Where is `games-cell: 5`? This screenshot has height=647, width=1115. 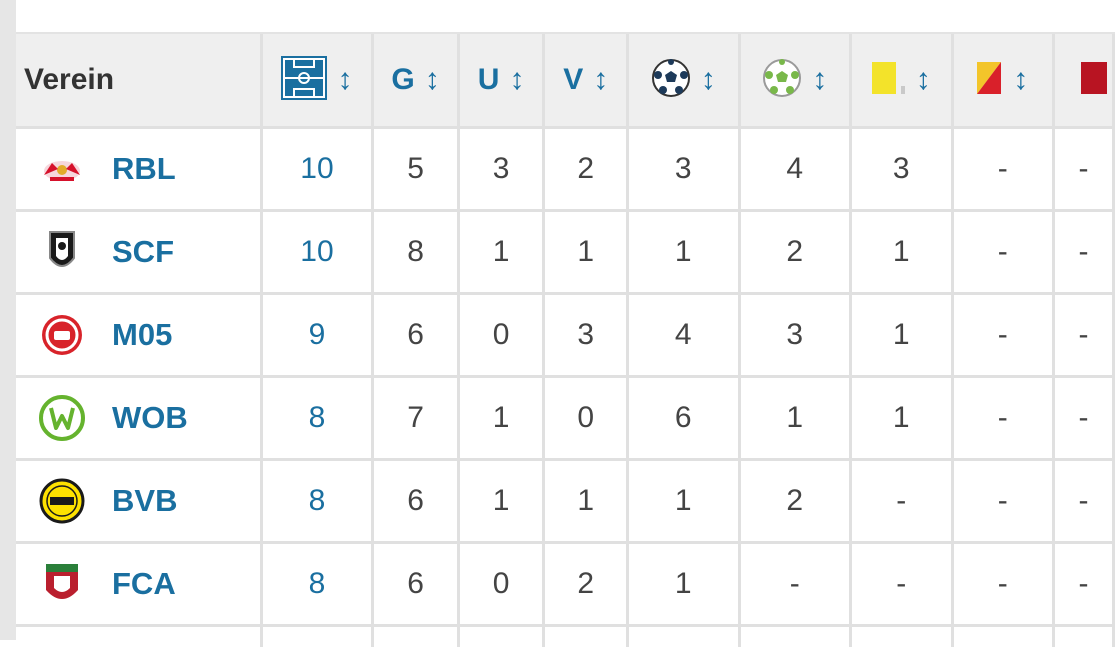 games-cell: 5 is located at coordinates (416, 169).